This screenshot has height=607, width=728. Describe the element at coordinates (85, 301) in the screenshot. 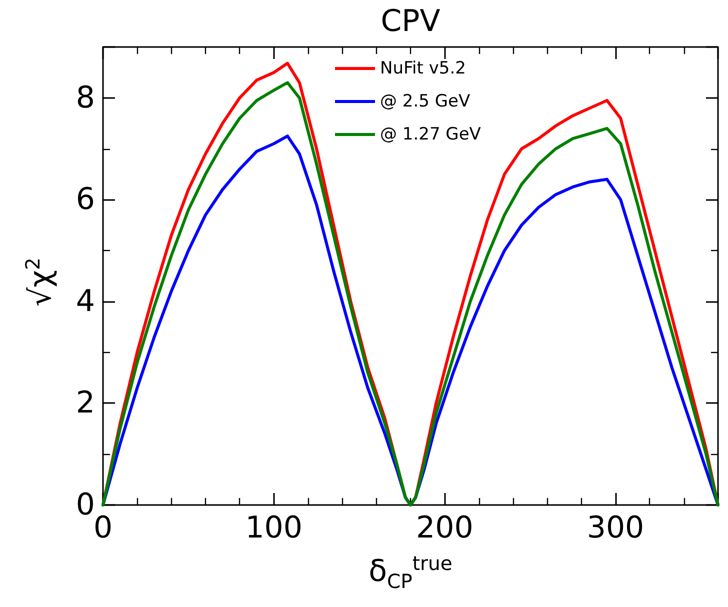

I see `y-tick-label: 4` at that location.